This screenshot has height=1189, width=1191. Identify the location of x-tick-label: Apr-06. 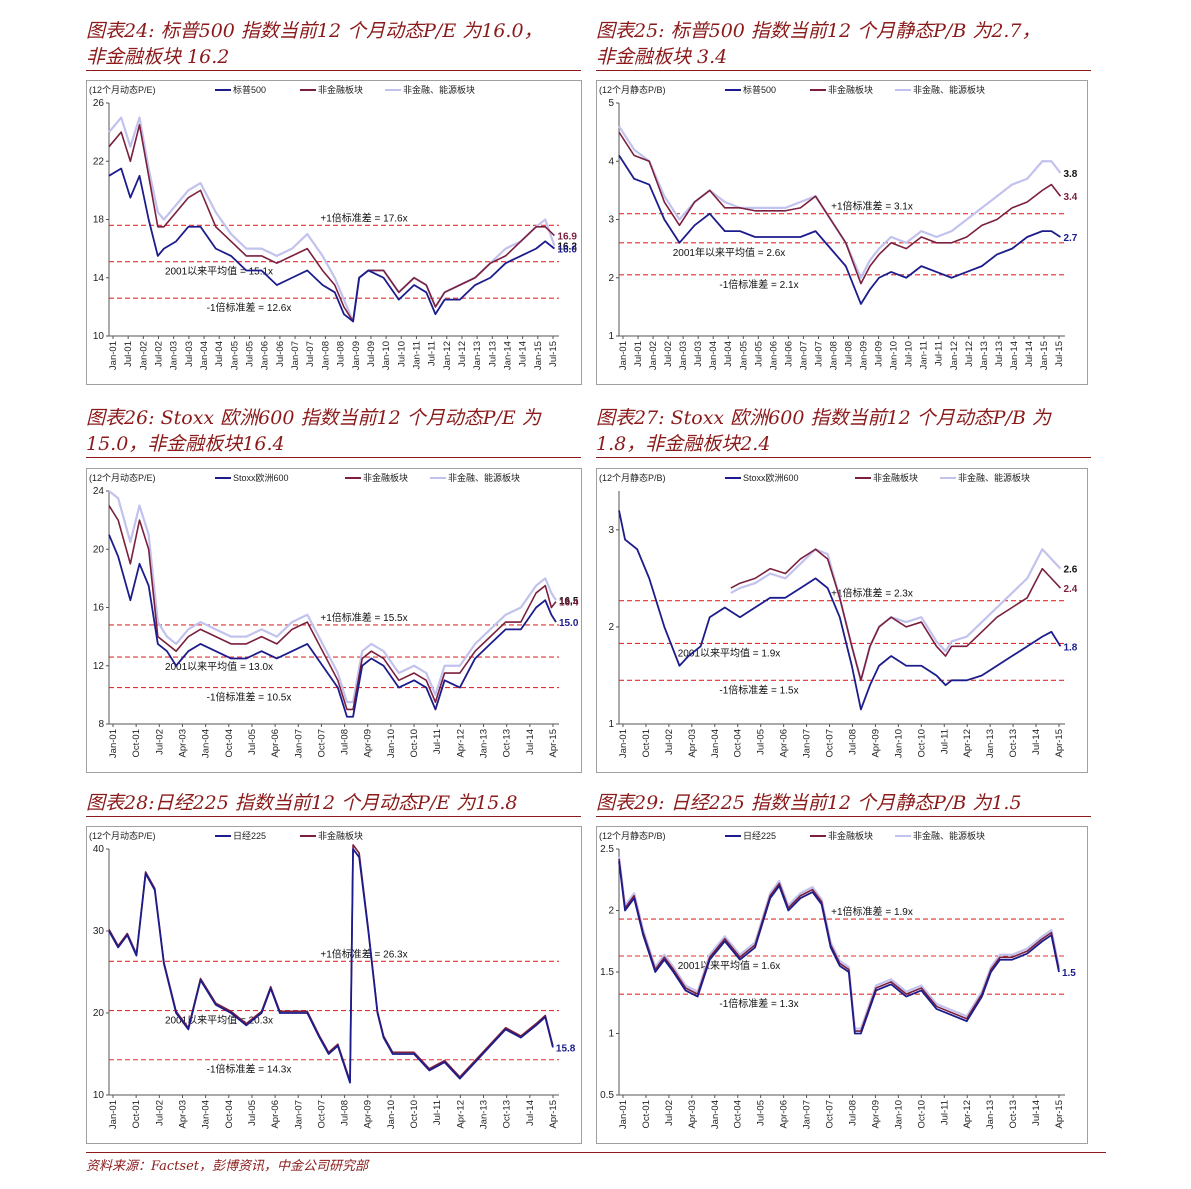
(784, 743).